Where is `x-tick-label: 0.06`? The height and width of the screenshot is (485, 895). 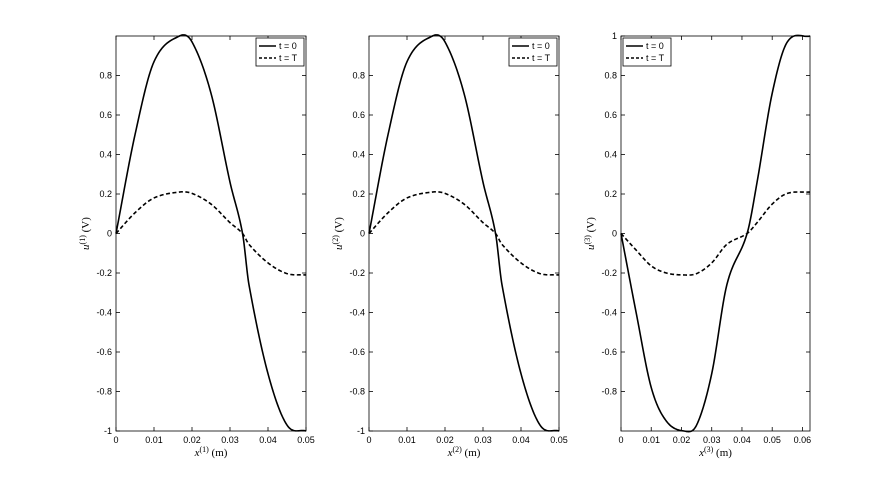 x-tick-label: 0.06 is located at coordinates (803, 440).